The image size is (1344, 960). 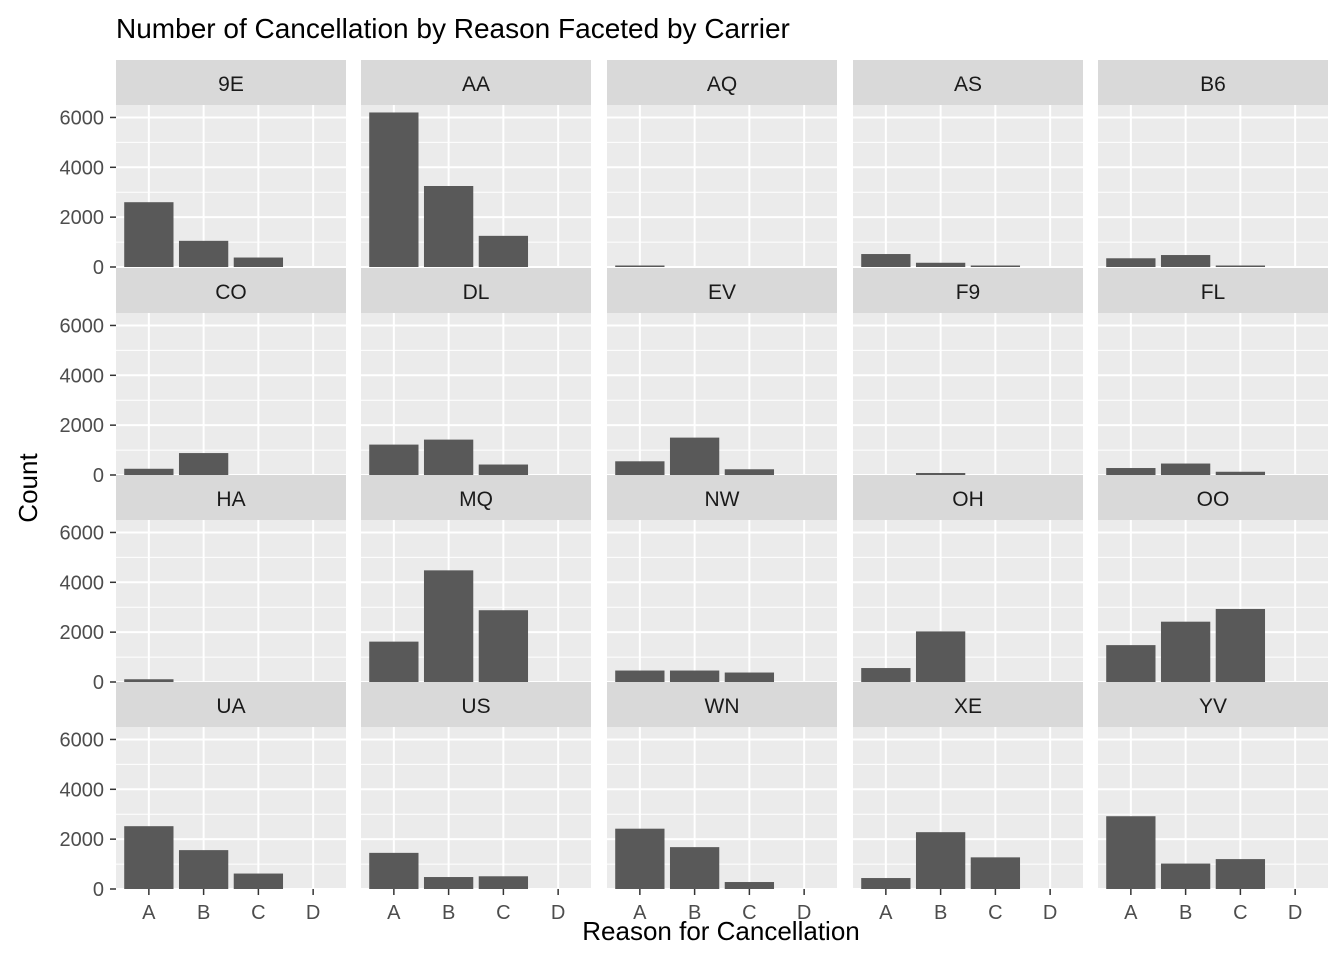 I want to click on facet-AA: AA, so click(x=476, y=164).